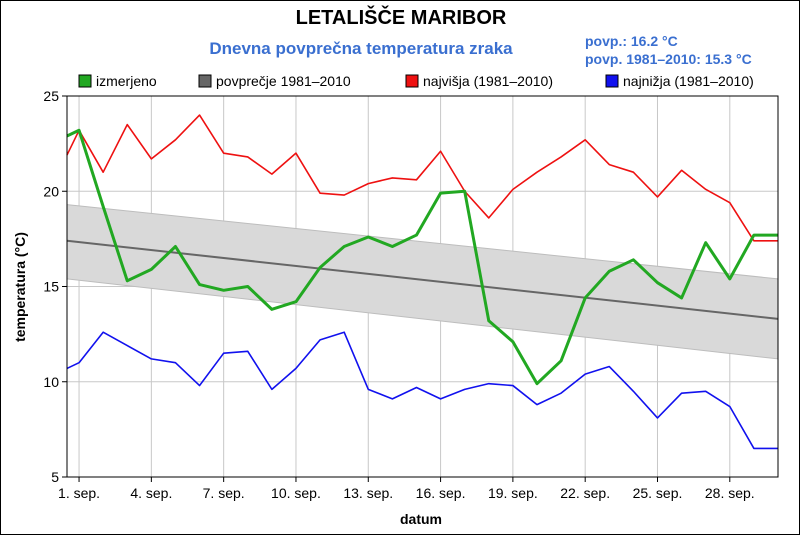  I want to click on legend-item-max: najvišja (1981–2010), so click(479, 81).